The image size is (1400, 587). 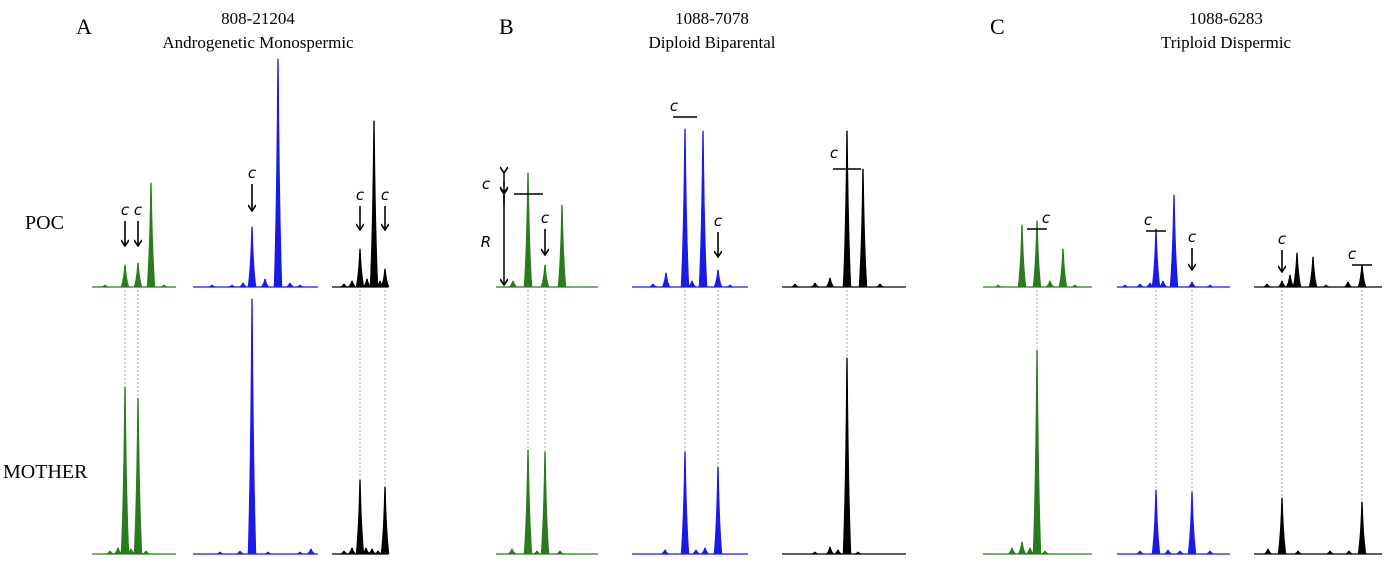 I want to click on panel-b-mother-blue-trace, so click(x=690, y=503).